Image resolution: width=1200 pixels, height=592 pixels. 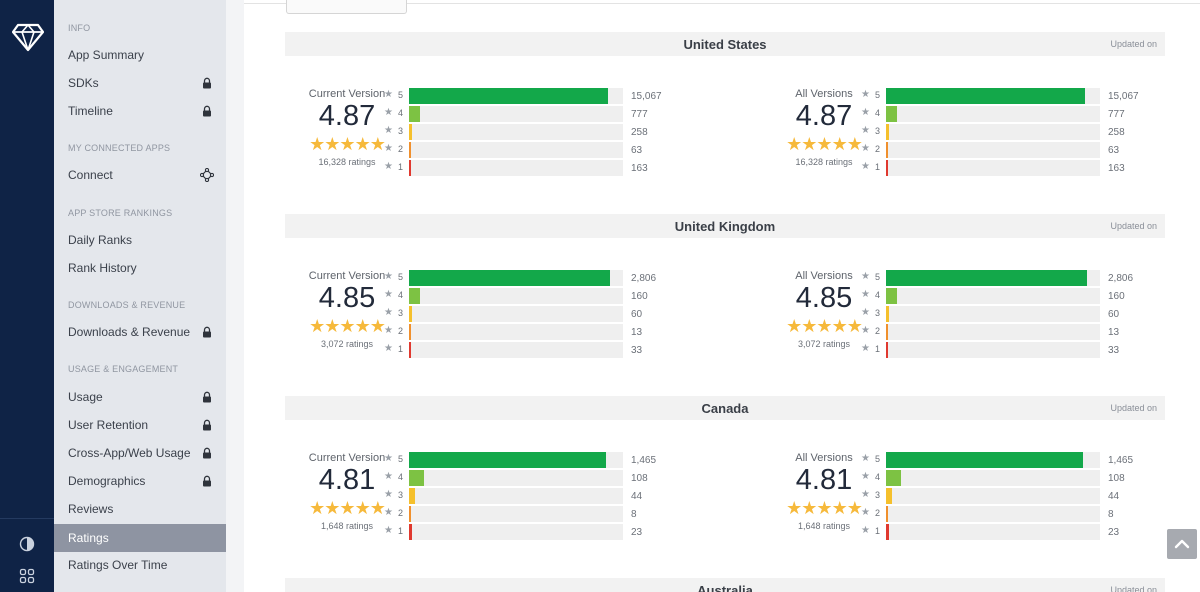 I want to click on rating-bar-row: ★ 5 1,465, so click(x=529, y=460).